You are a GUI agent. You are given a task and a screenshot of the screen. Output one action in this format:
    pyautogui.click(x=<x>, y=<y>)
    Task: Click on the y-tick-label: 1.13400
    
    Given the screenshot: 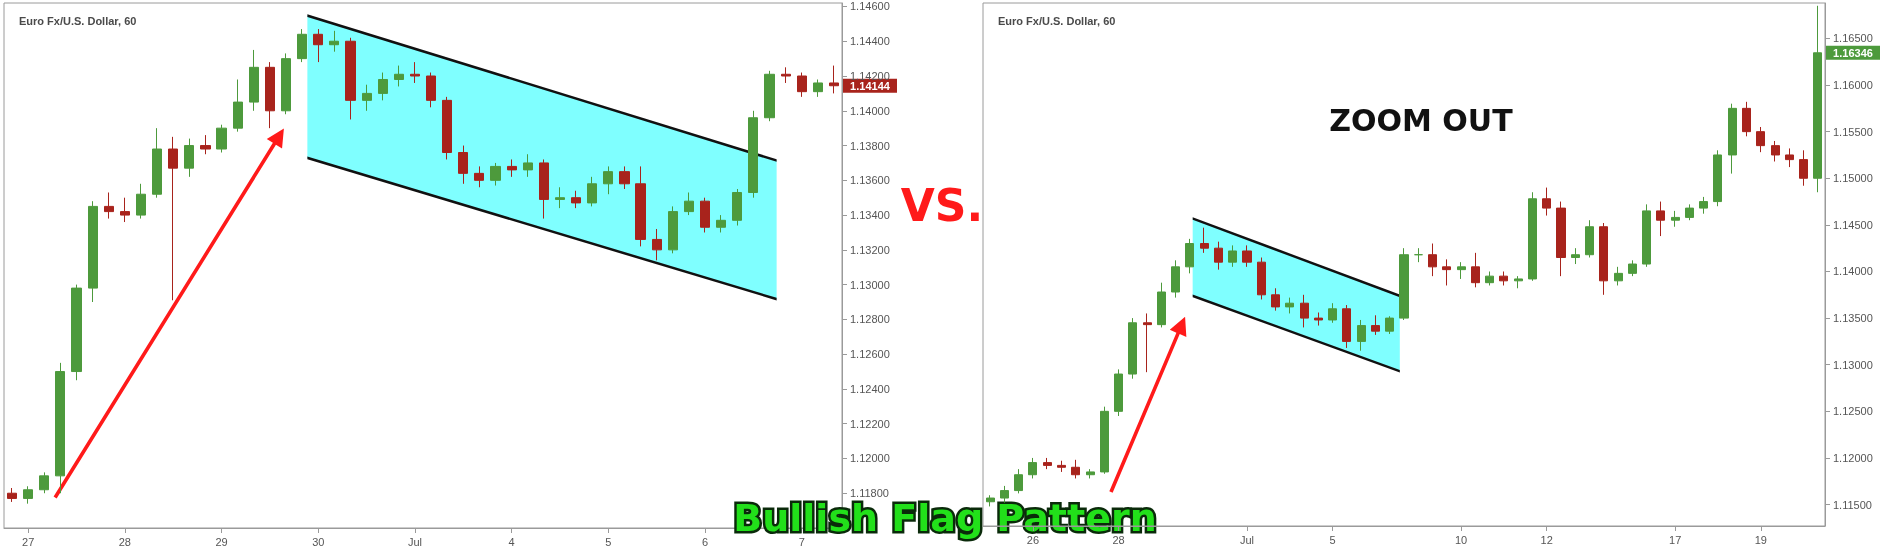 What is the action you would take?
    pyautogui.click(x=870, y=215)
    